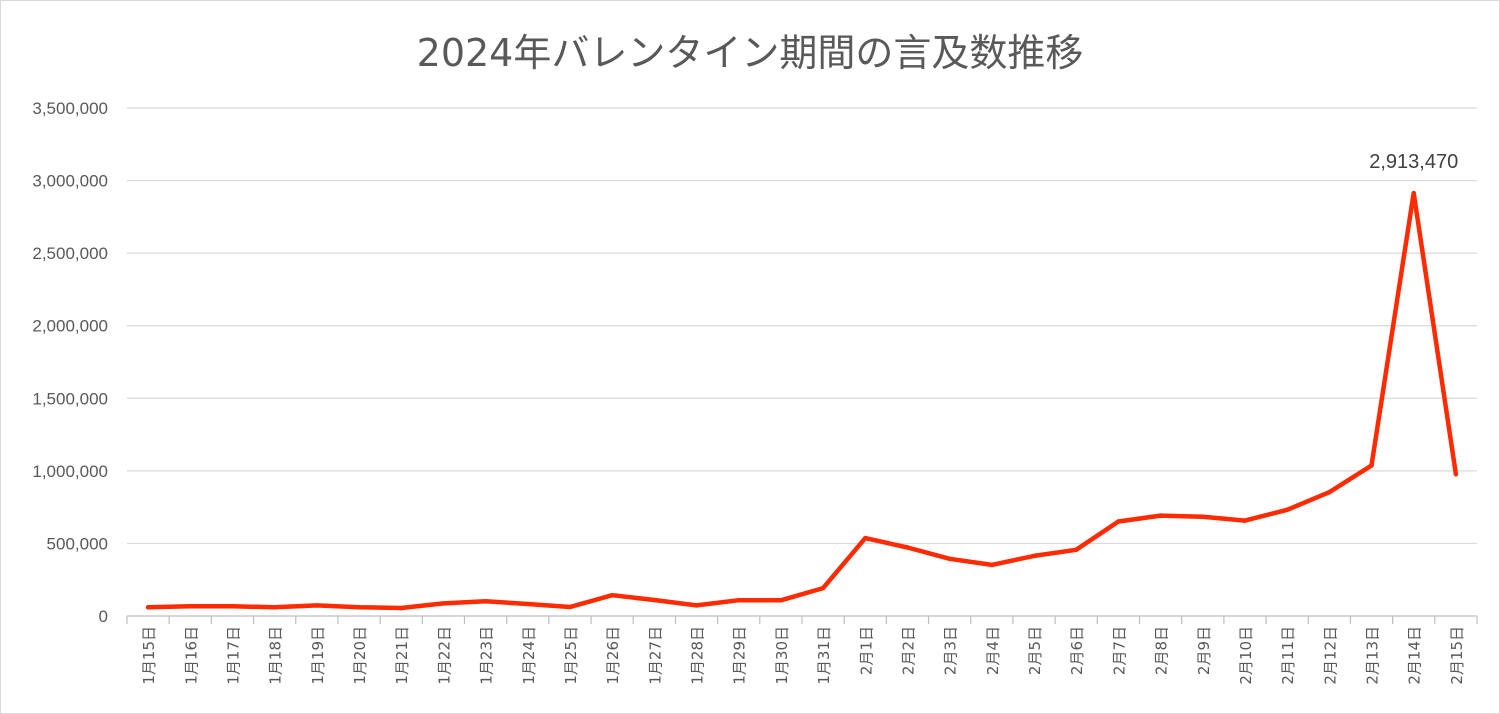 The image size is (1500, 714). I want to click on x-tick-label: 2月1日, so click(866, 650).